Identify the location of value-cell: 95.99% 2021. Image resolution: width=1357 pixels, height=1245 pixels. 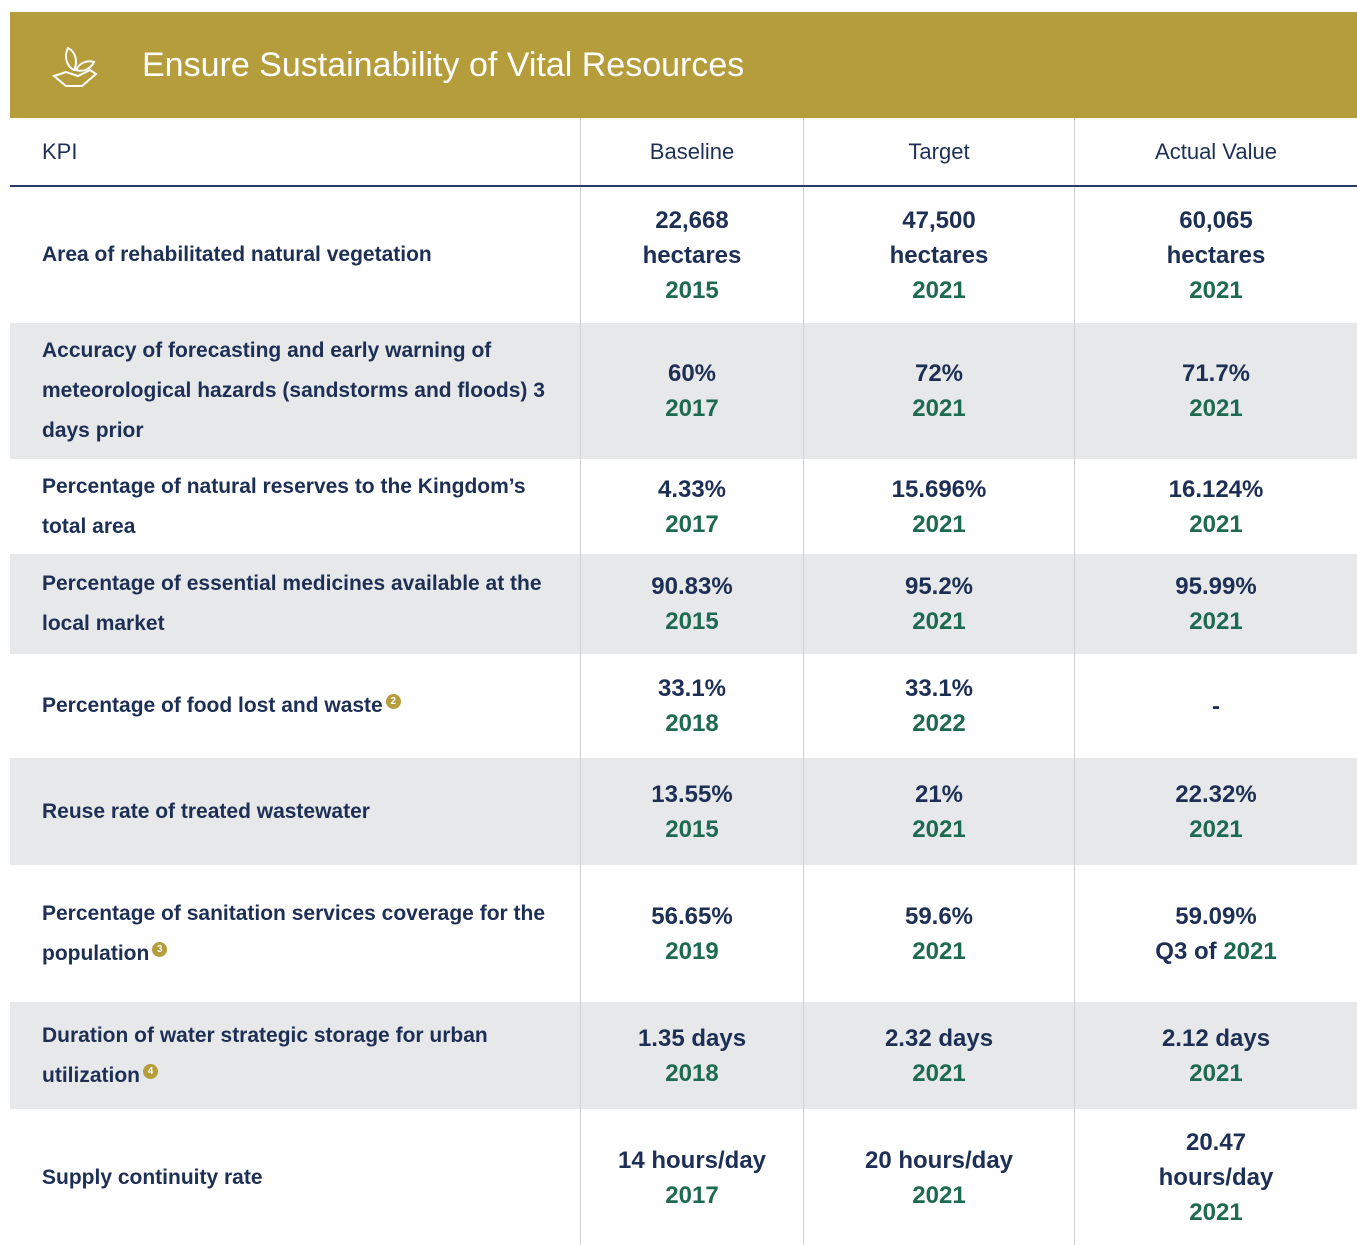
(1216, 604).